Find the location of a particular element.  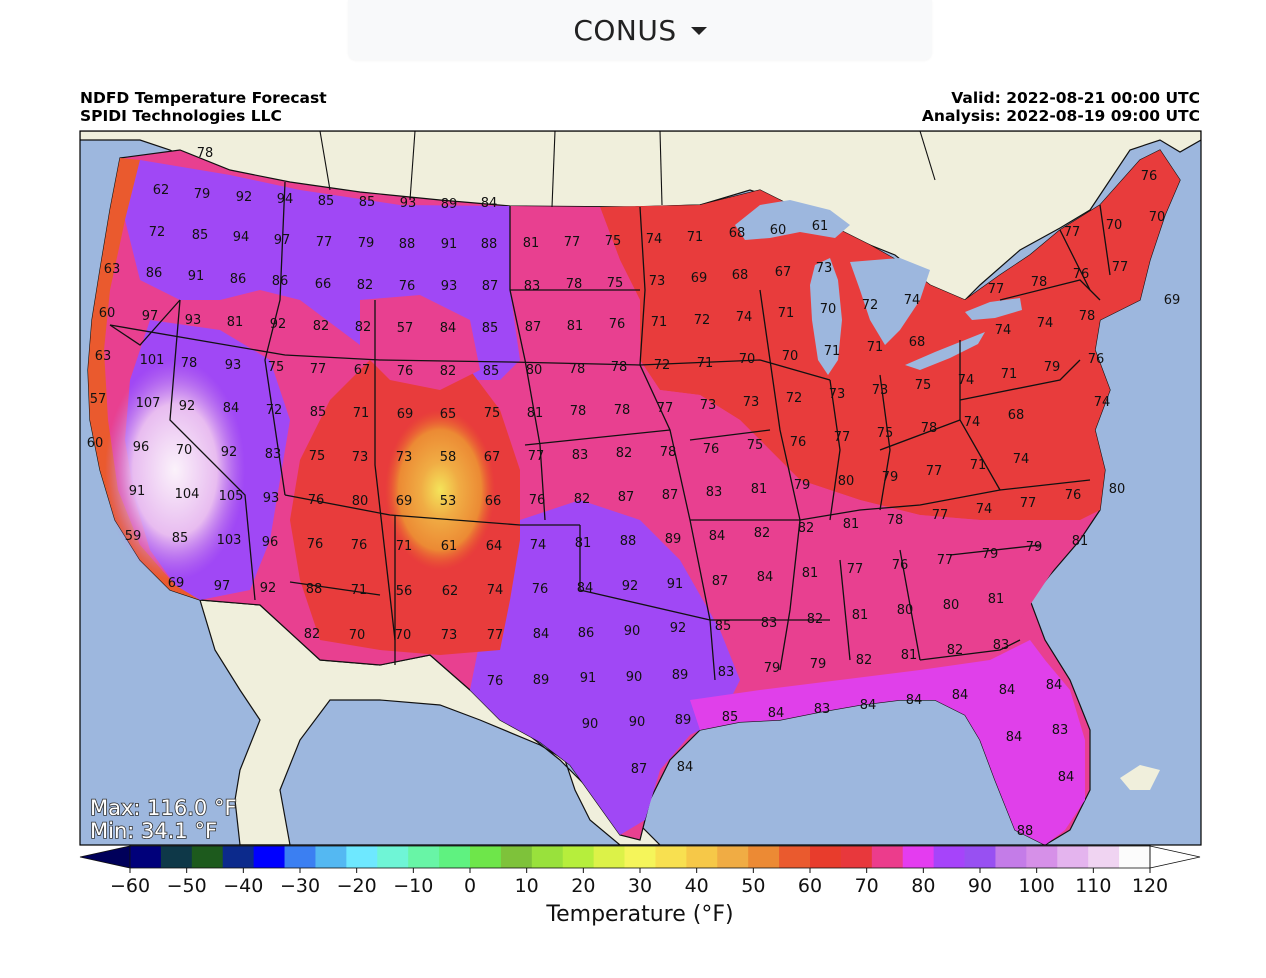

temperature-value-label: 103 is located at coordinates (229, 540).